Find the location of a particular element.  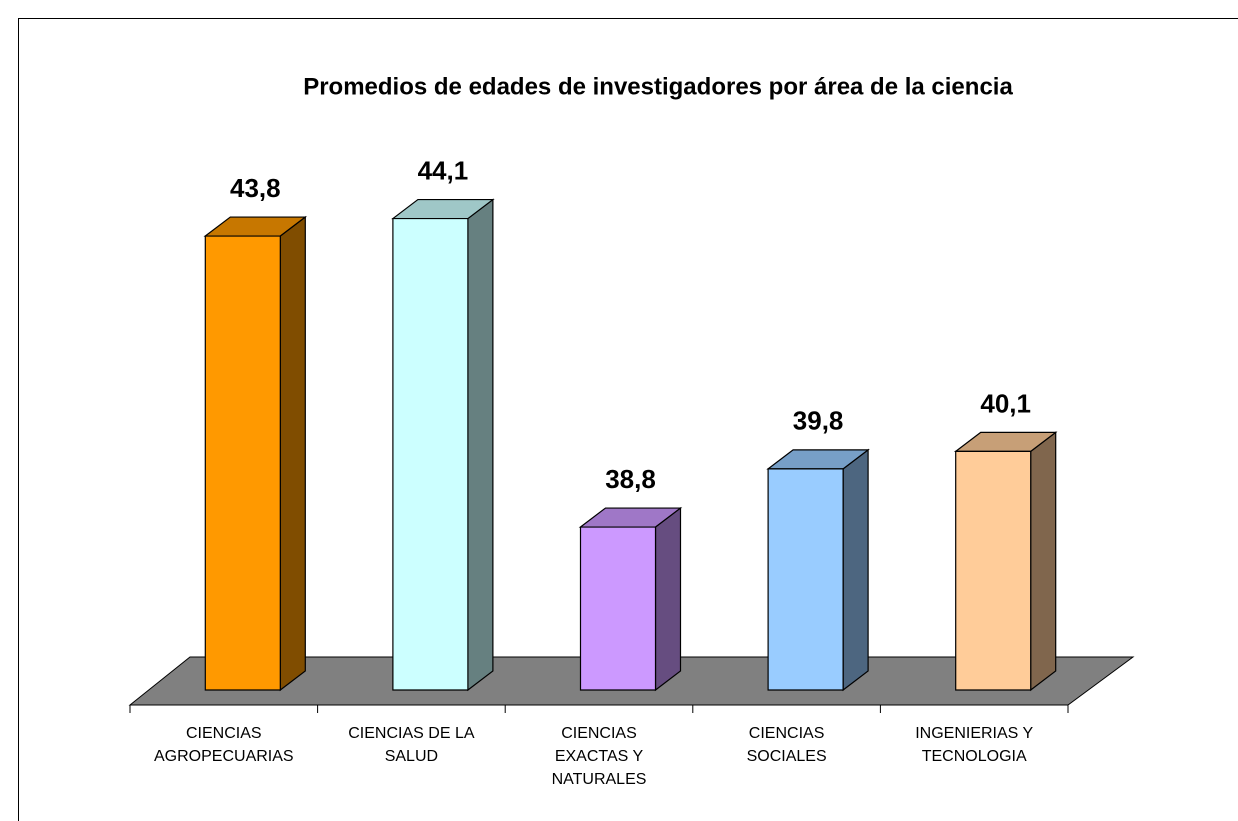

x-tick-label: CIENCIAS AGROPECUARIAS is located at coordinates (224, 745).